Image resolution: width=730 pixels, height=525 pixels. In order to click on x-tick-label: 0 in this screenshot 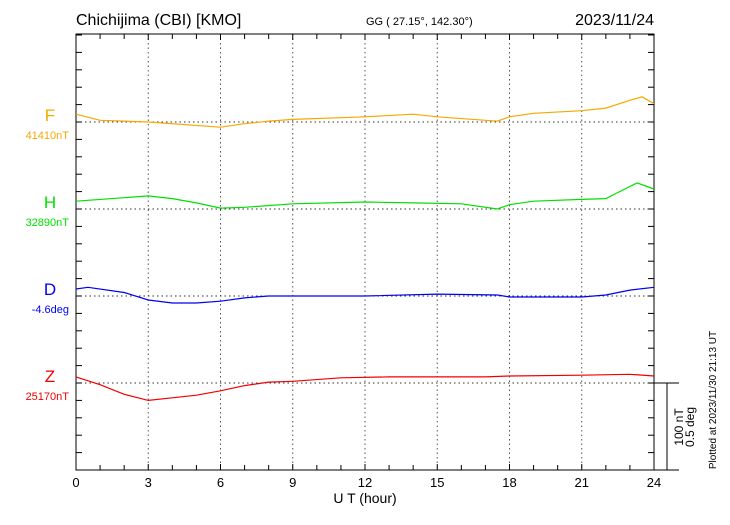, I will do `click(75, 482)`.